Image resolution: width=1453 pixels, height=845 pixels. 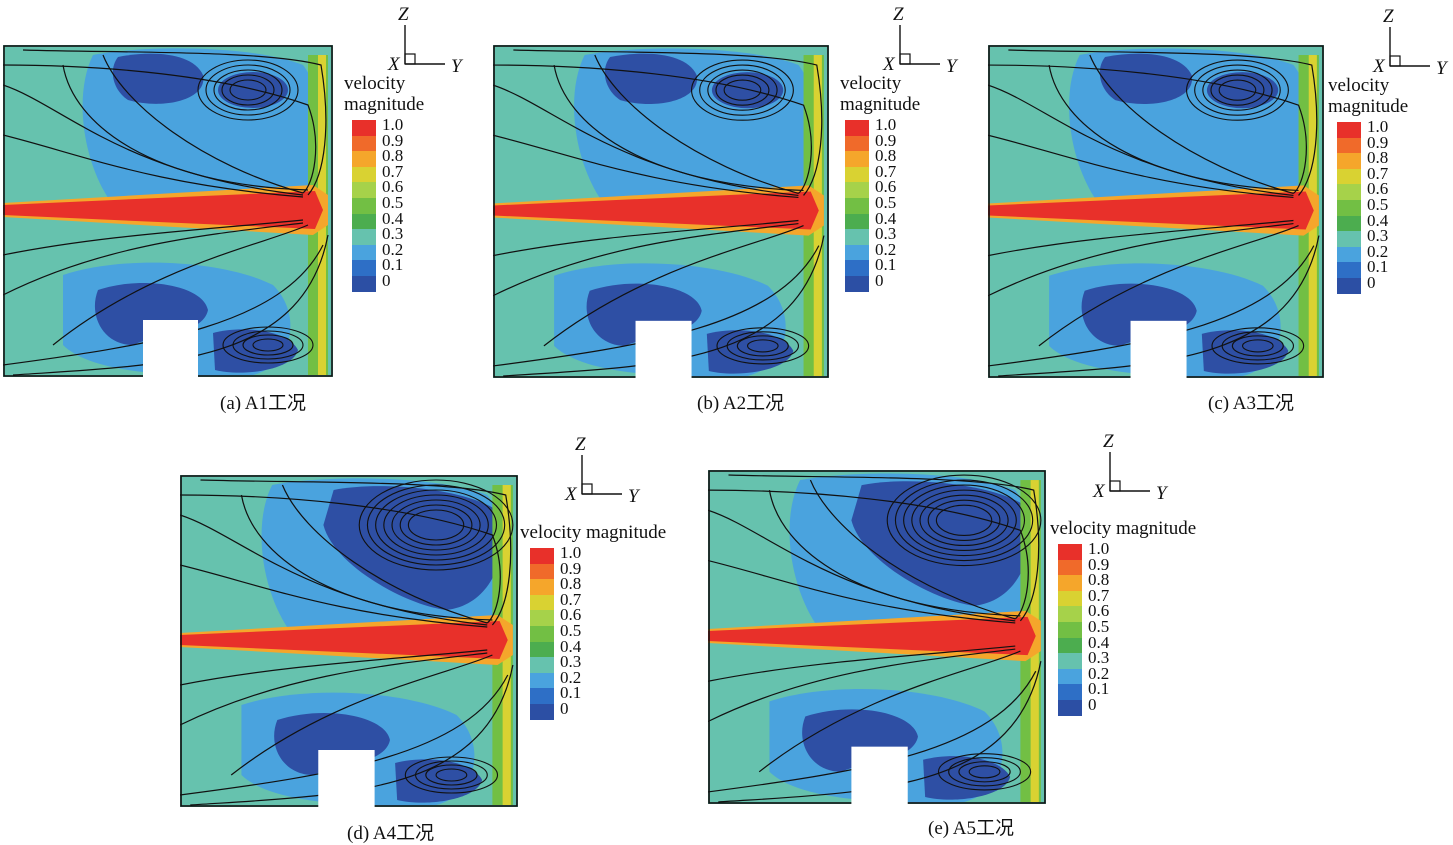 What do you see at coordinates (871, 83) in the screenshot?
I see `legend-title-line-1: velocity` at bounding box center [871, 83].